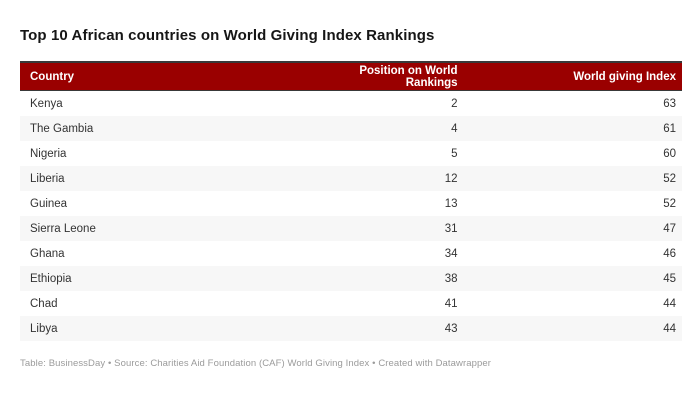  What do you see at coordinates (451, 253) in the screenshot?
I see `position-cell: 34` at bounding box center [451, 253].